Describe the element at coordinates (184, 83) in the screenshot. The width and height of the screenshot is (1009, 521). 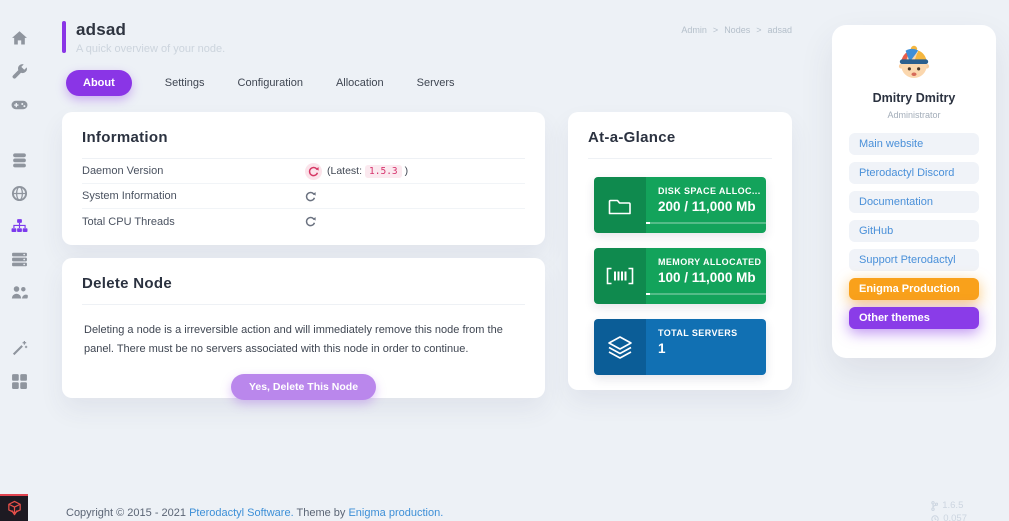
I see `tab-settings: Settings` at that location.